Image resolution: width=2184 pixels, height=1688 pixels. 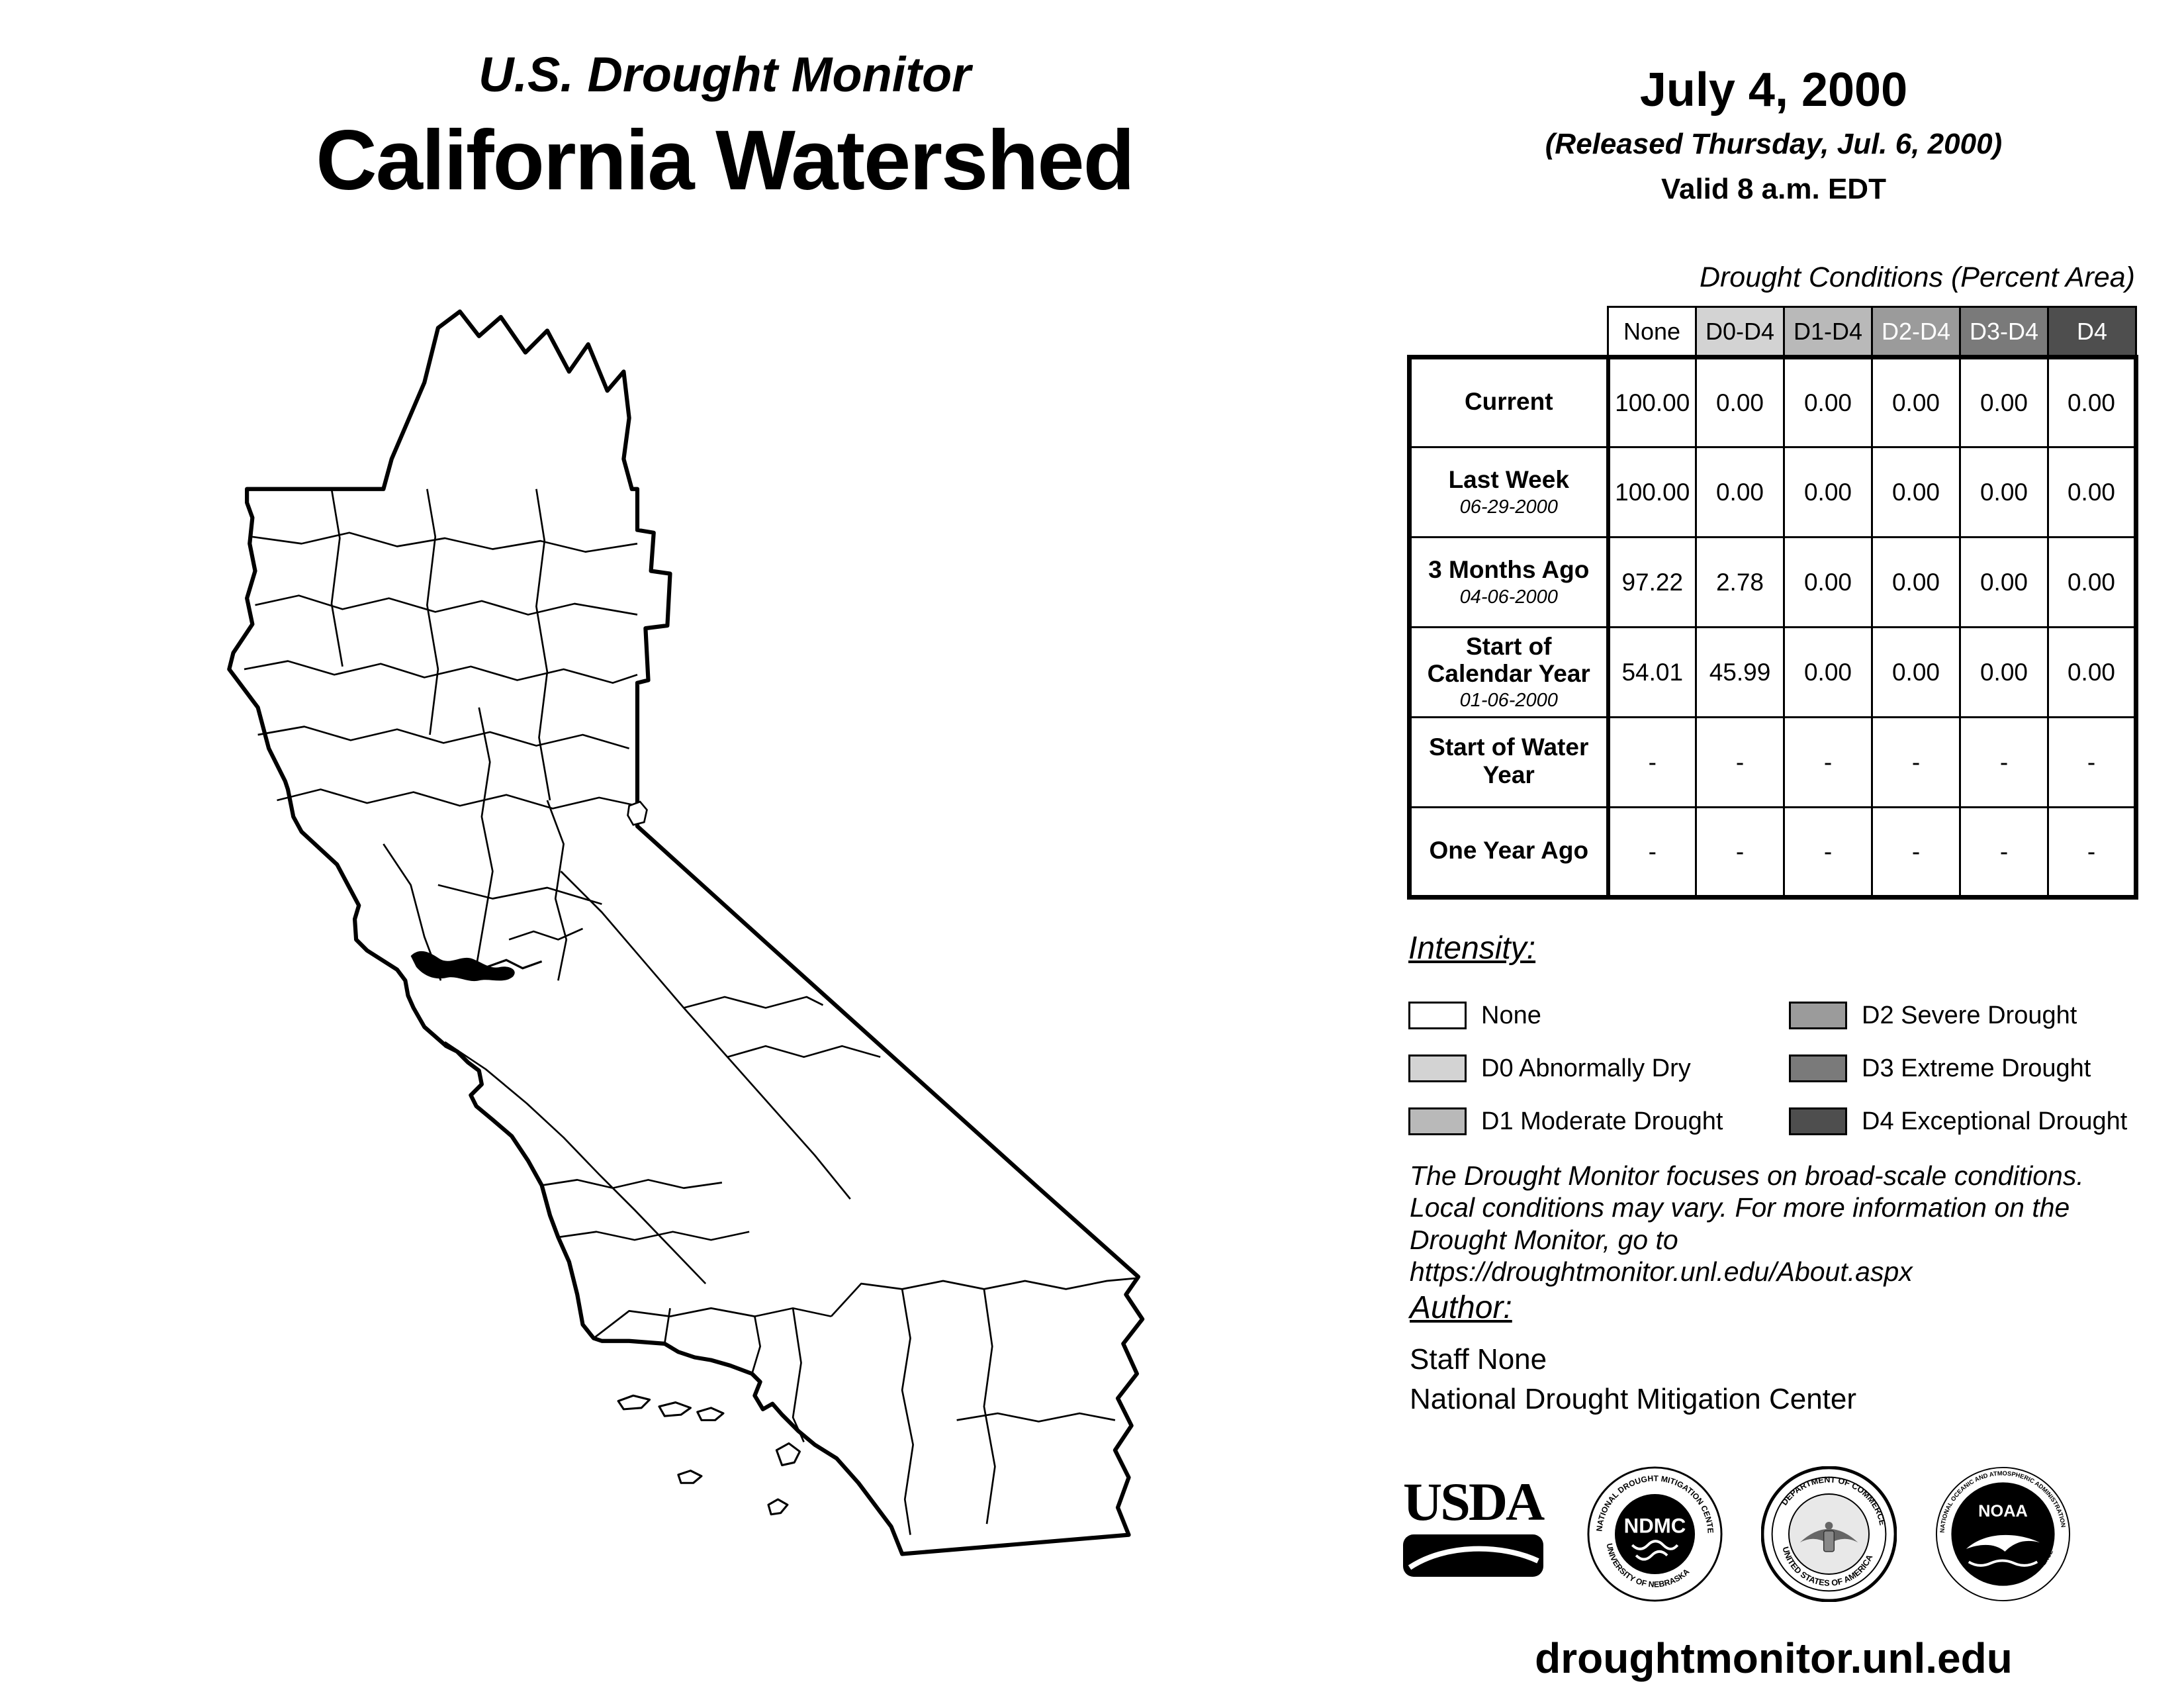 What do you see at coordinates (1652, 332) in the screenshot?
I see `column-header-none: None` at bounding box center [1652, 332].